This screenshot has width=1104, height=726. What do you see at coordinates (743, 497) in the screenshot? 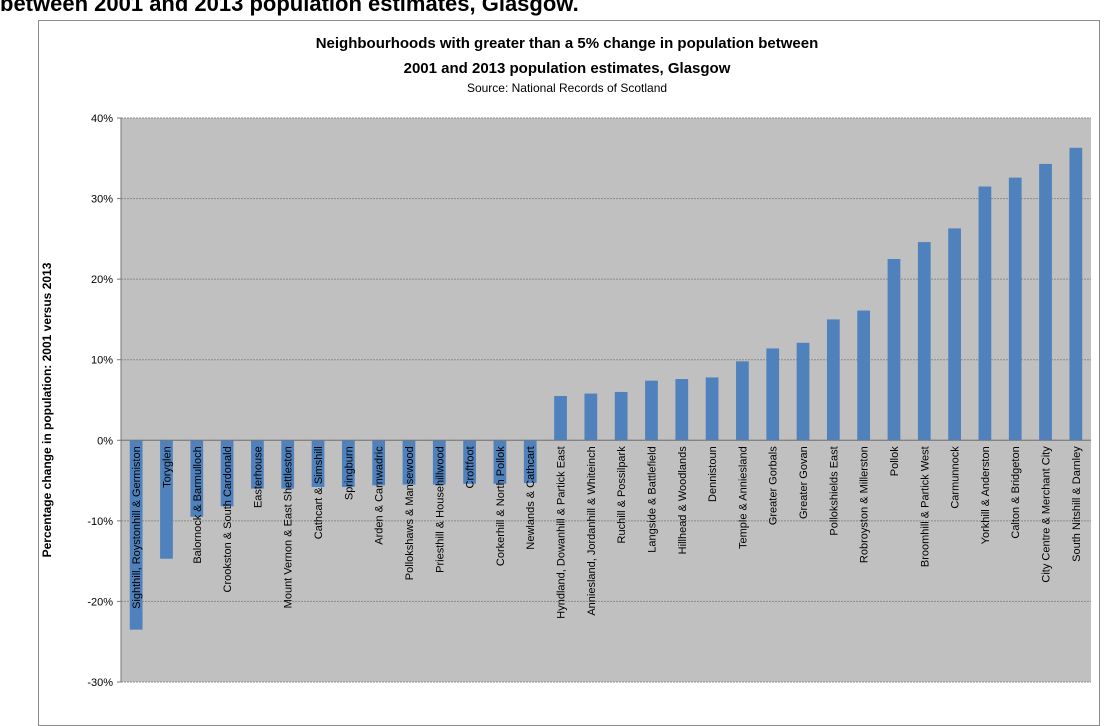
I see `x-category-label: Temple & Anniesland` at bounding box center [743, 497].